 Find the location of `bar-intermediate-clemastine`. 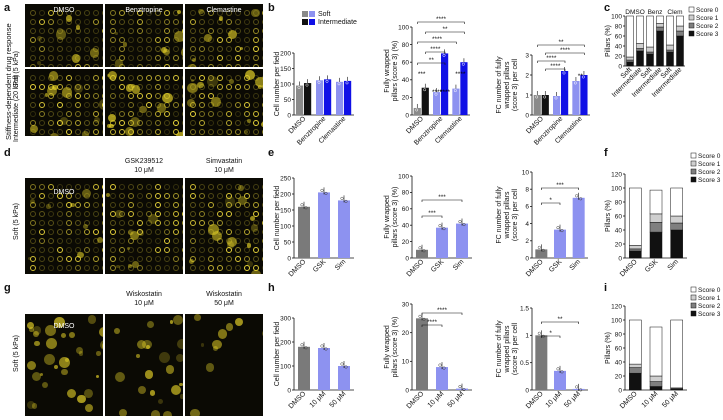

bar-intermediate-clemastine is located at coordinates (464, 88).